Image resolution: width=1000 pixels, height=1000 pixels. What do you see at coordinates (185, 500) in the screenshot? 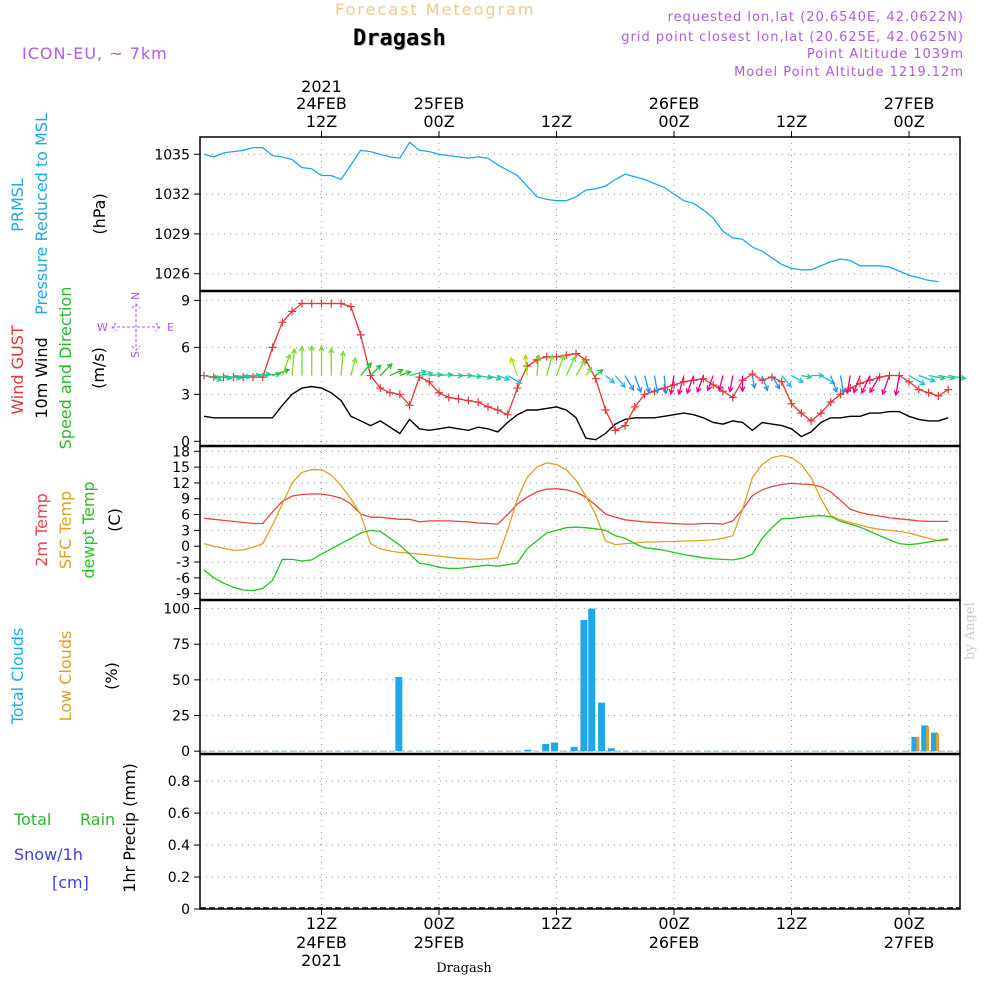
I see `ytick-label-temp: 9` at bounding box center [185, 500].